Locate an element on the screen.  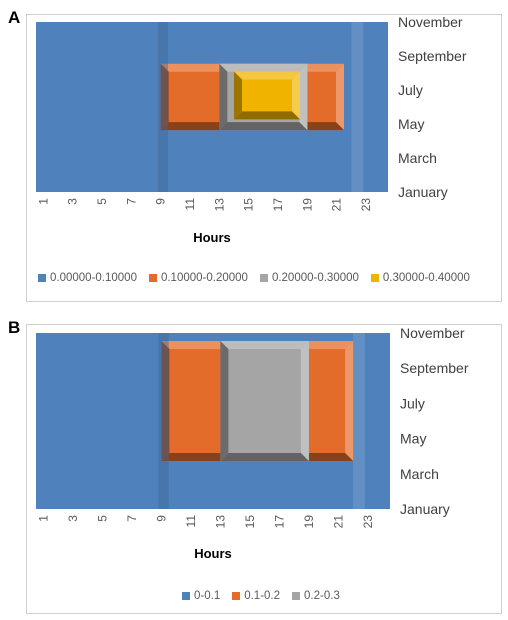
legend-label: 0.1-0.2 is located at coordinates (262, 596).